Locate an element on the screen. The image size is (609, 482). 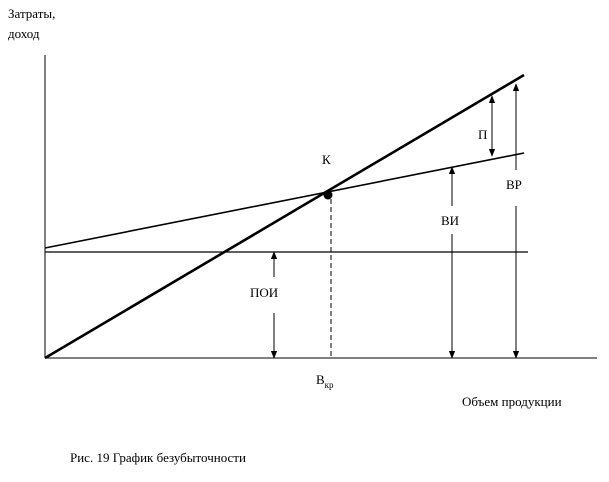
y-axis-label: доход is located at coordinates (24, 33).